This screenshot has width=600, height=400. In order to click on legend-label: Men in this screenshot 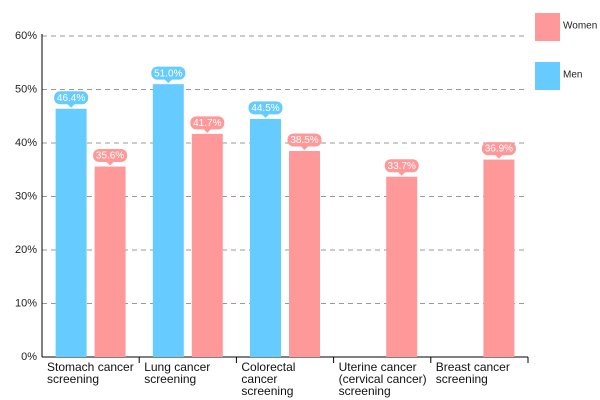, I will do `click(572, 75)`.